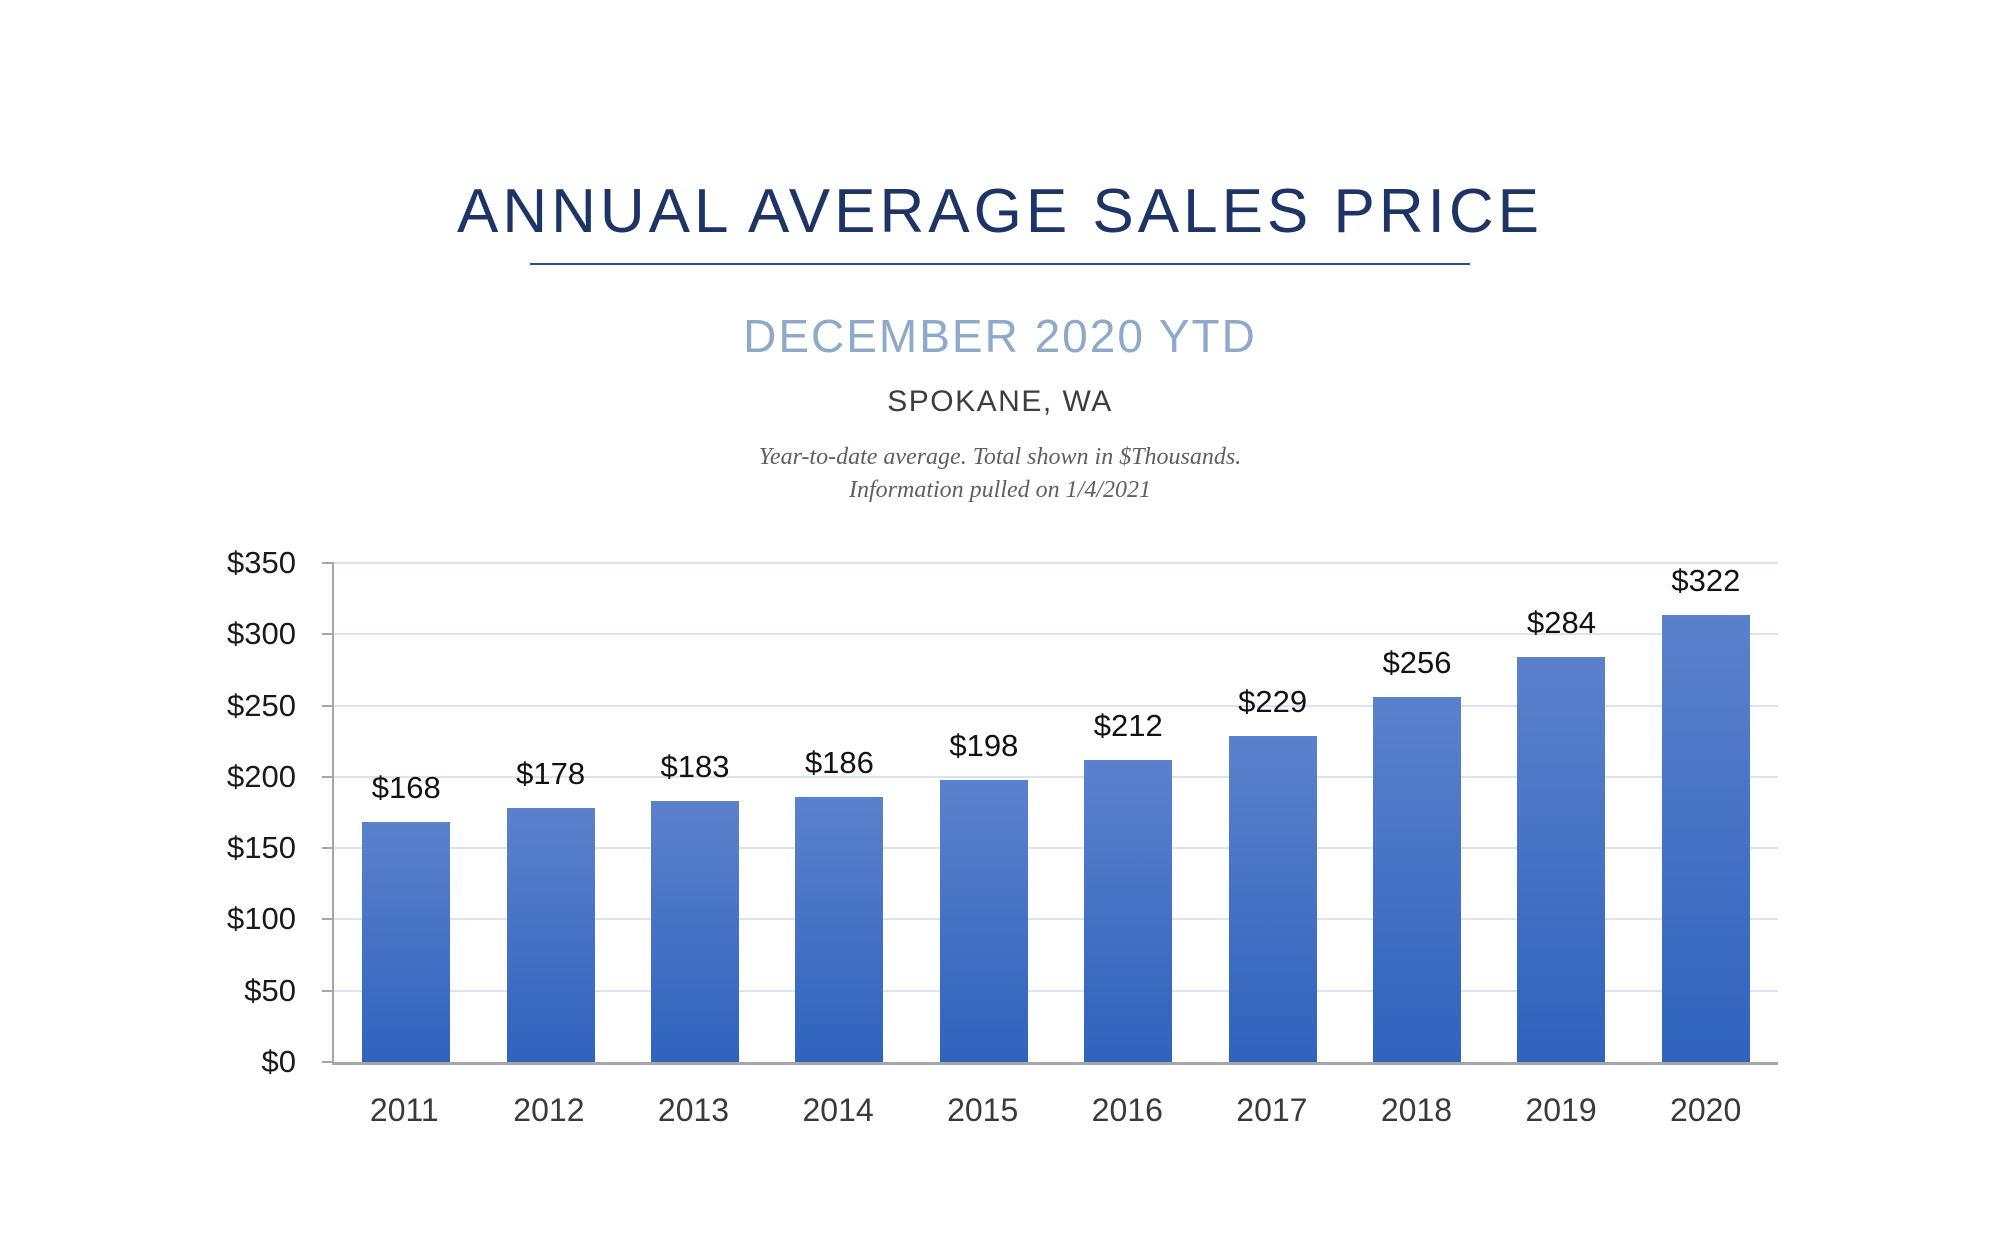 This screenshot has height=1250, width=2000. What do you see at coordinates (1000, 336) in the screenshot?
I see `chart-subtitle: DECEMBER 2020 YTD` at bounding box center [1000, 336].